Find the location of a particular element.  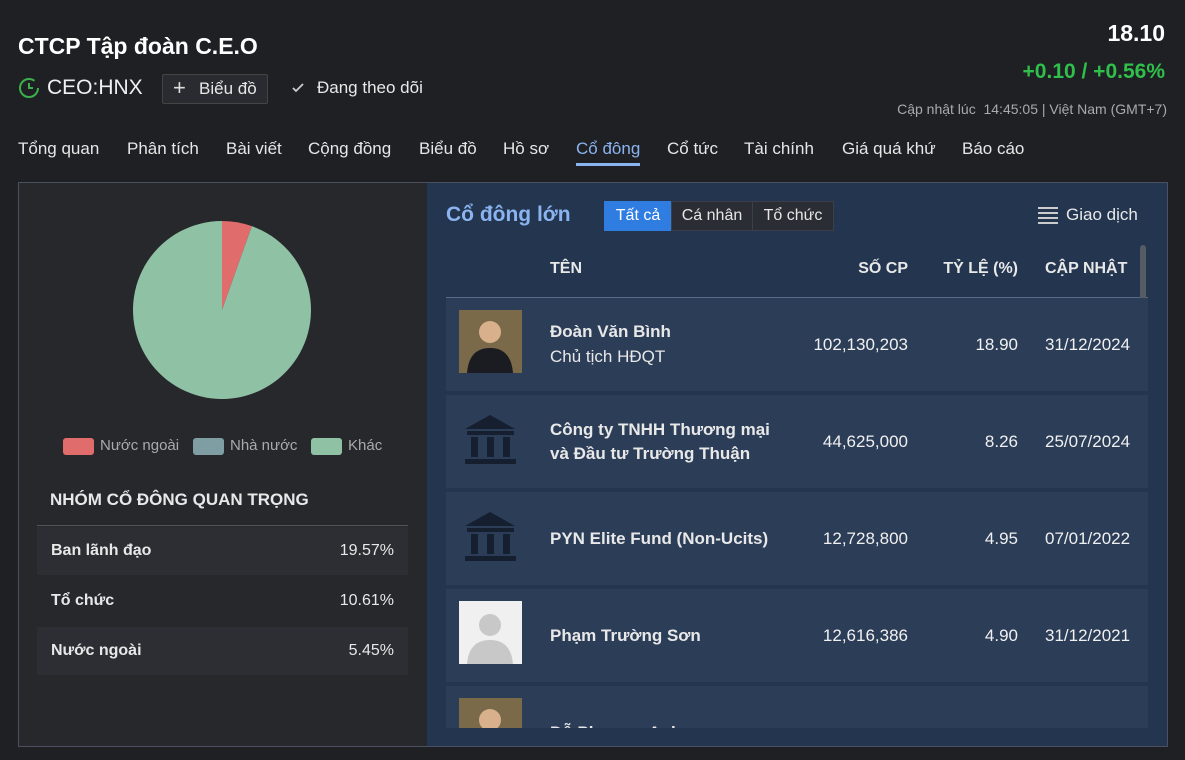

pie-chart is located at coordinates (222, 310).